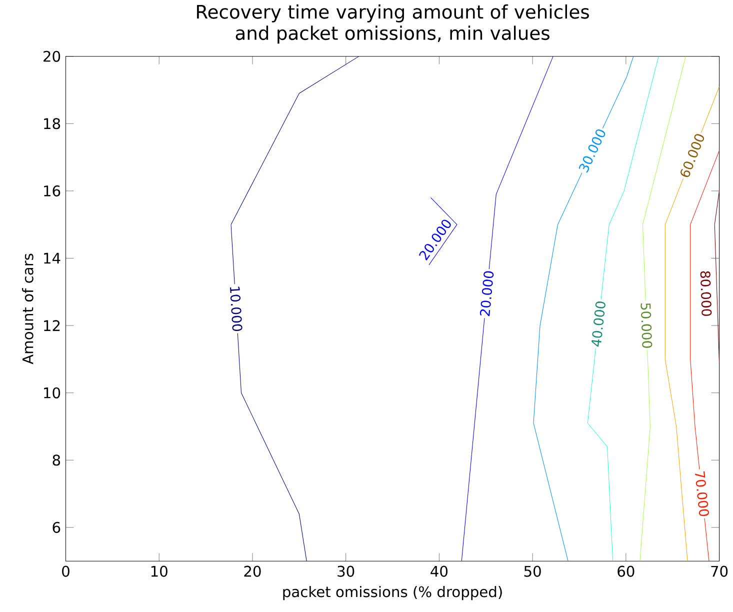 The image size is (733, 612). Describe the element at coordinates (532, 571) in the screenshot. I see `x-tick-label: 50` at that location.